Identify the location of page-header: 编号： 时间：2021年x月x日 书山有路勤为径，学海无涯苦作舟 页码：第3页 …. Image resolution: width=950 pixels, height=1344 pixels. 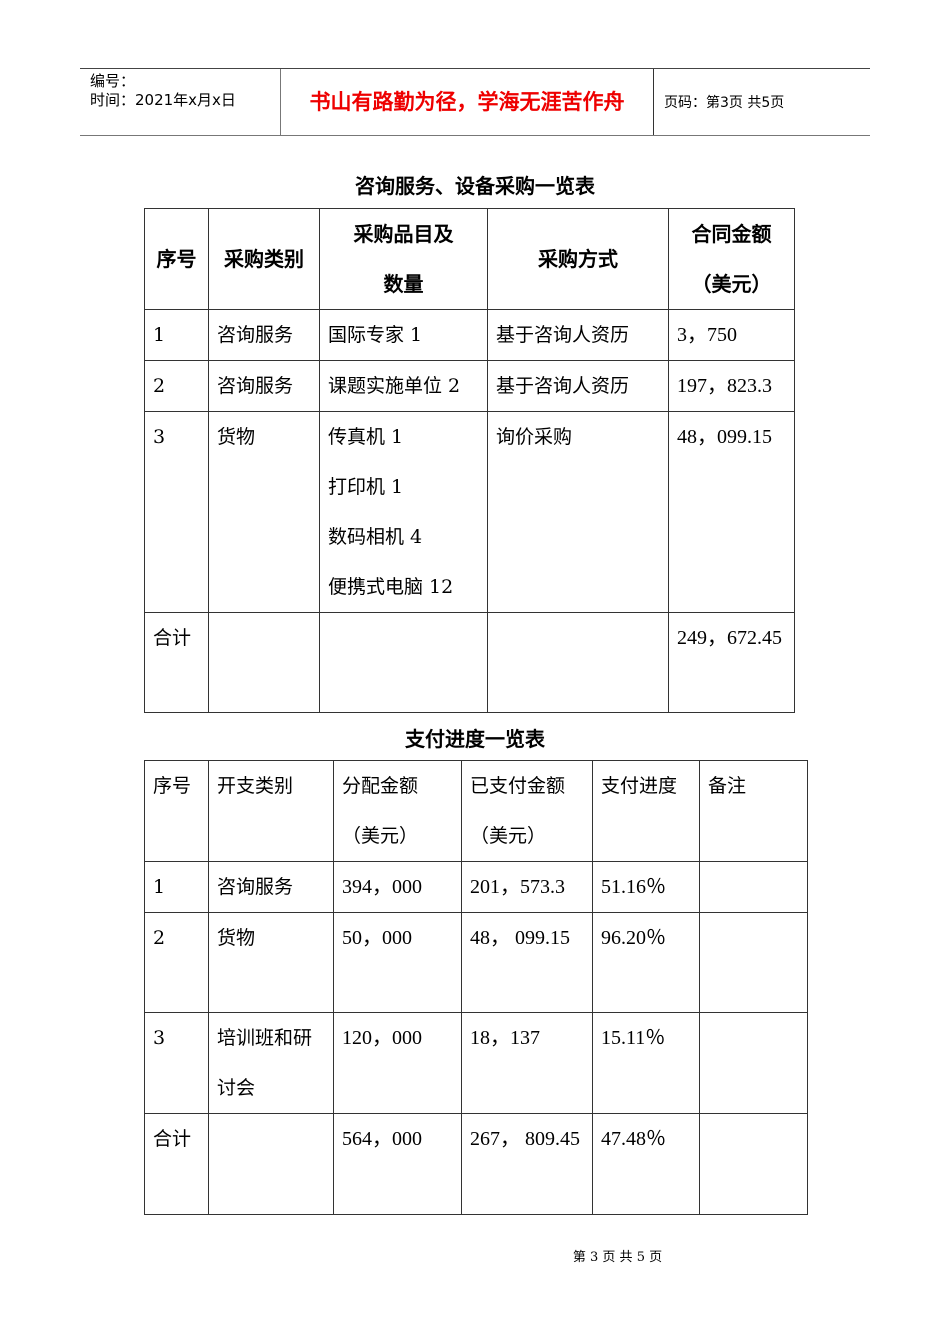
(475, 102).